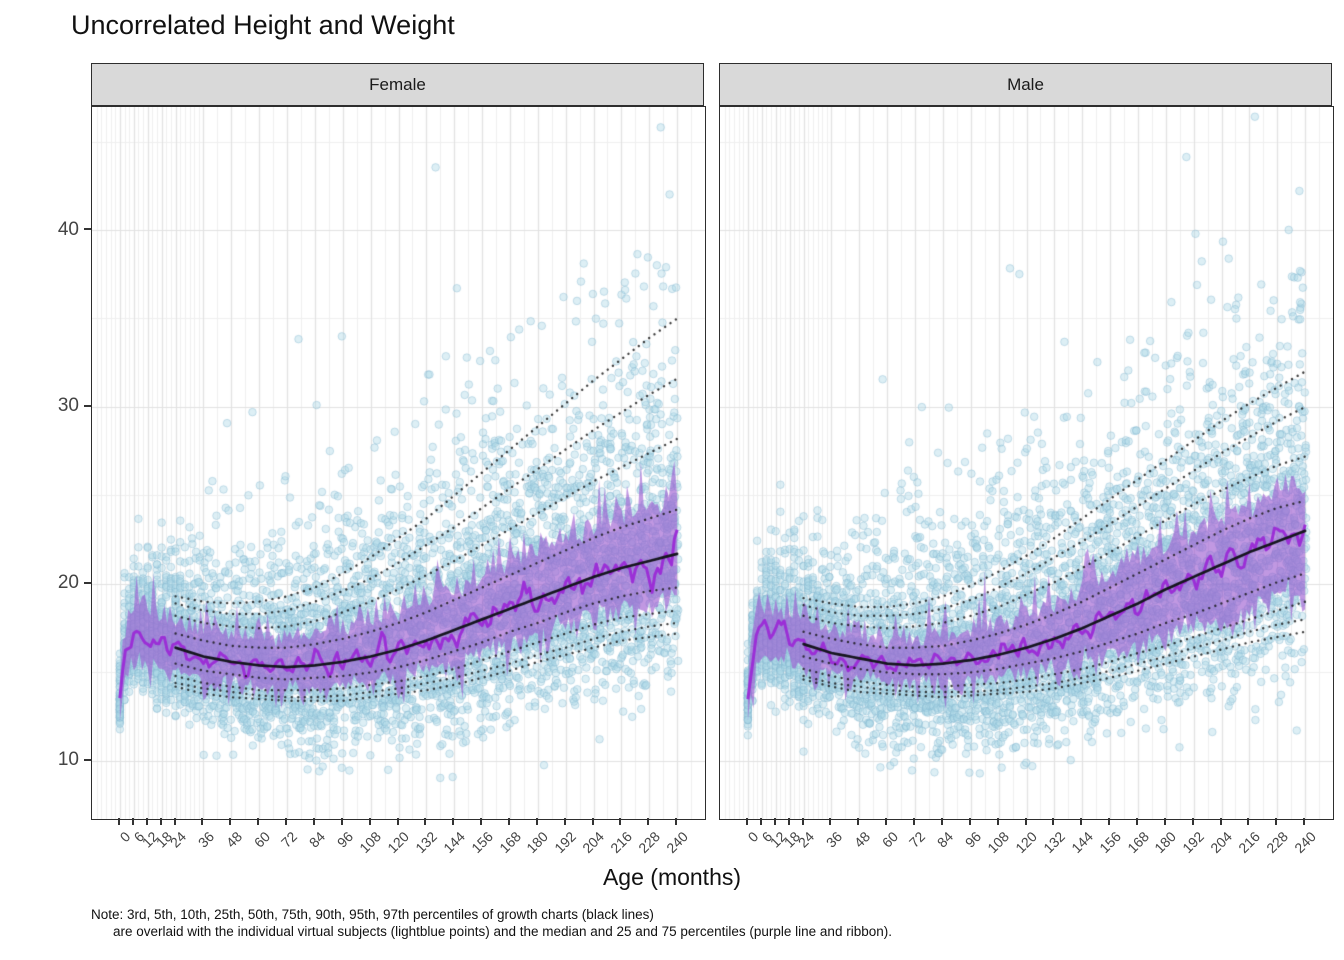 The image size is (1344, 960). What do you see at coordinates (68, 406) in the screenshot?
I see `y-tick-label: 30` at bounding box center [68, 406].